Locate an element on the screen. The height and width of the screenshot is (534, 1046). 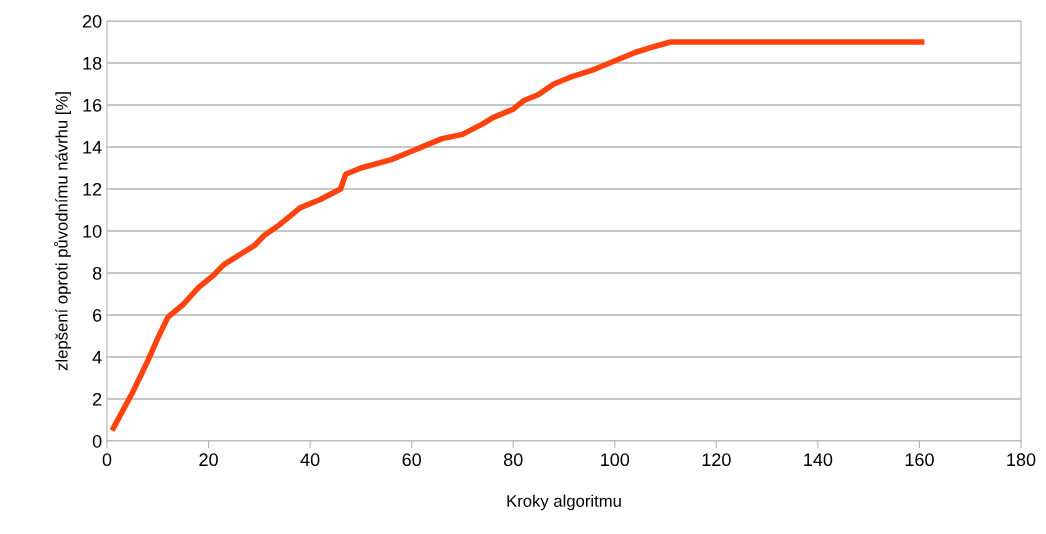
y-axis-title: zlepšení oproti původnímu návrhu [%] is located at coordinates (62, 231).